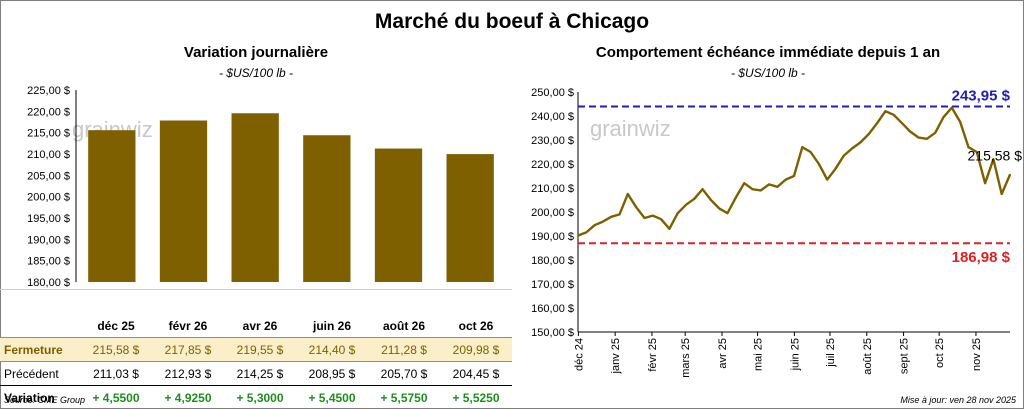  Describe the element at coordinates (260, 325) in the screenshot. I see `table-month: avr 26` at that location.